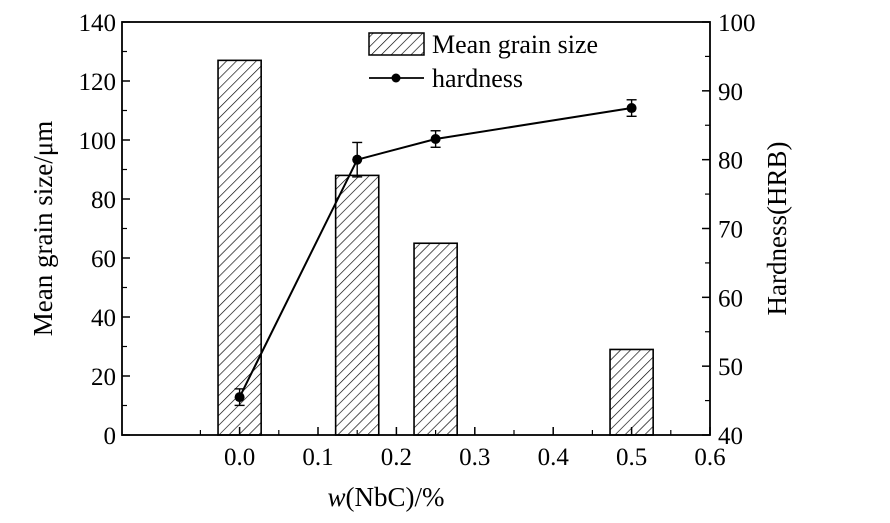  What do you see at coordinates (98, 141) in the screenshot?
I see `left-y-tick-label-5: 100` at bounding box center [98, 141].